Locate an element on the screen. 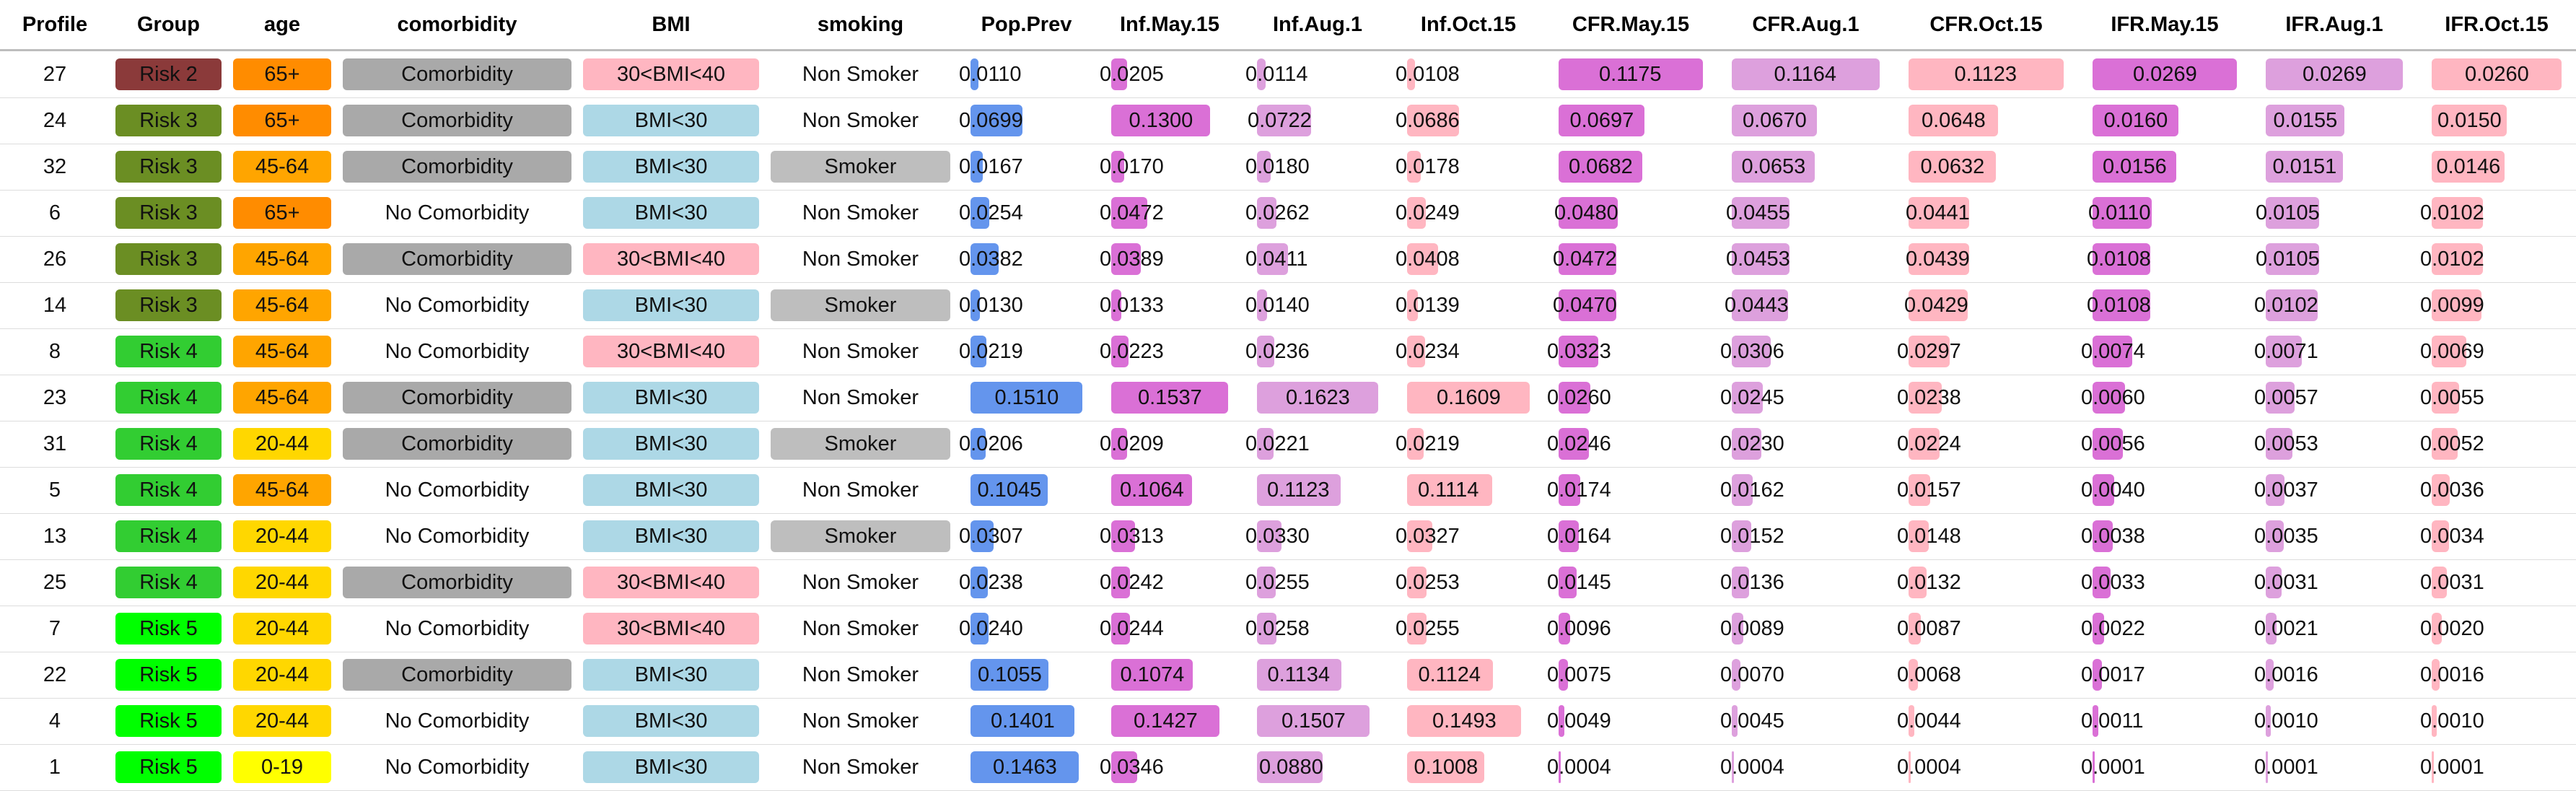 Image resolution: width=2576 pixels, height=791 pixels. cell-inf-may-15: 0.1537 is located at coordinates (1170, 398).